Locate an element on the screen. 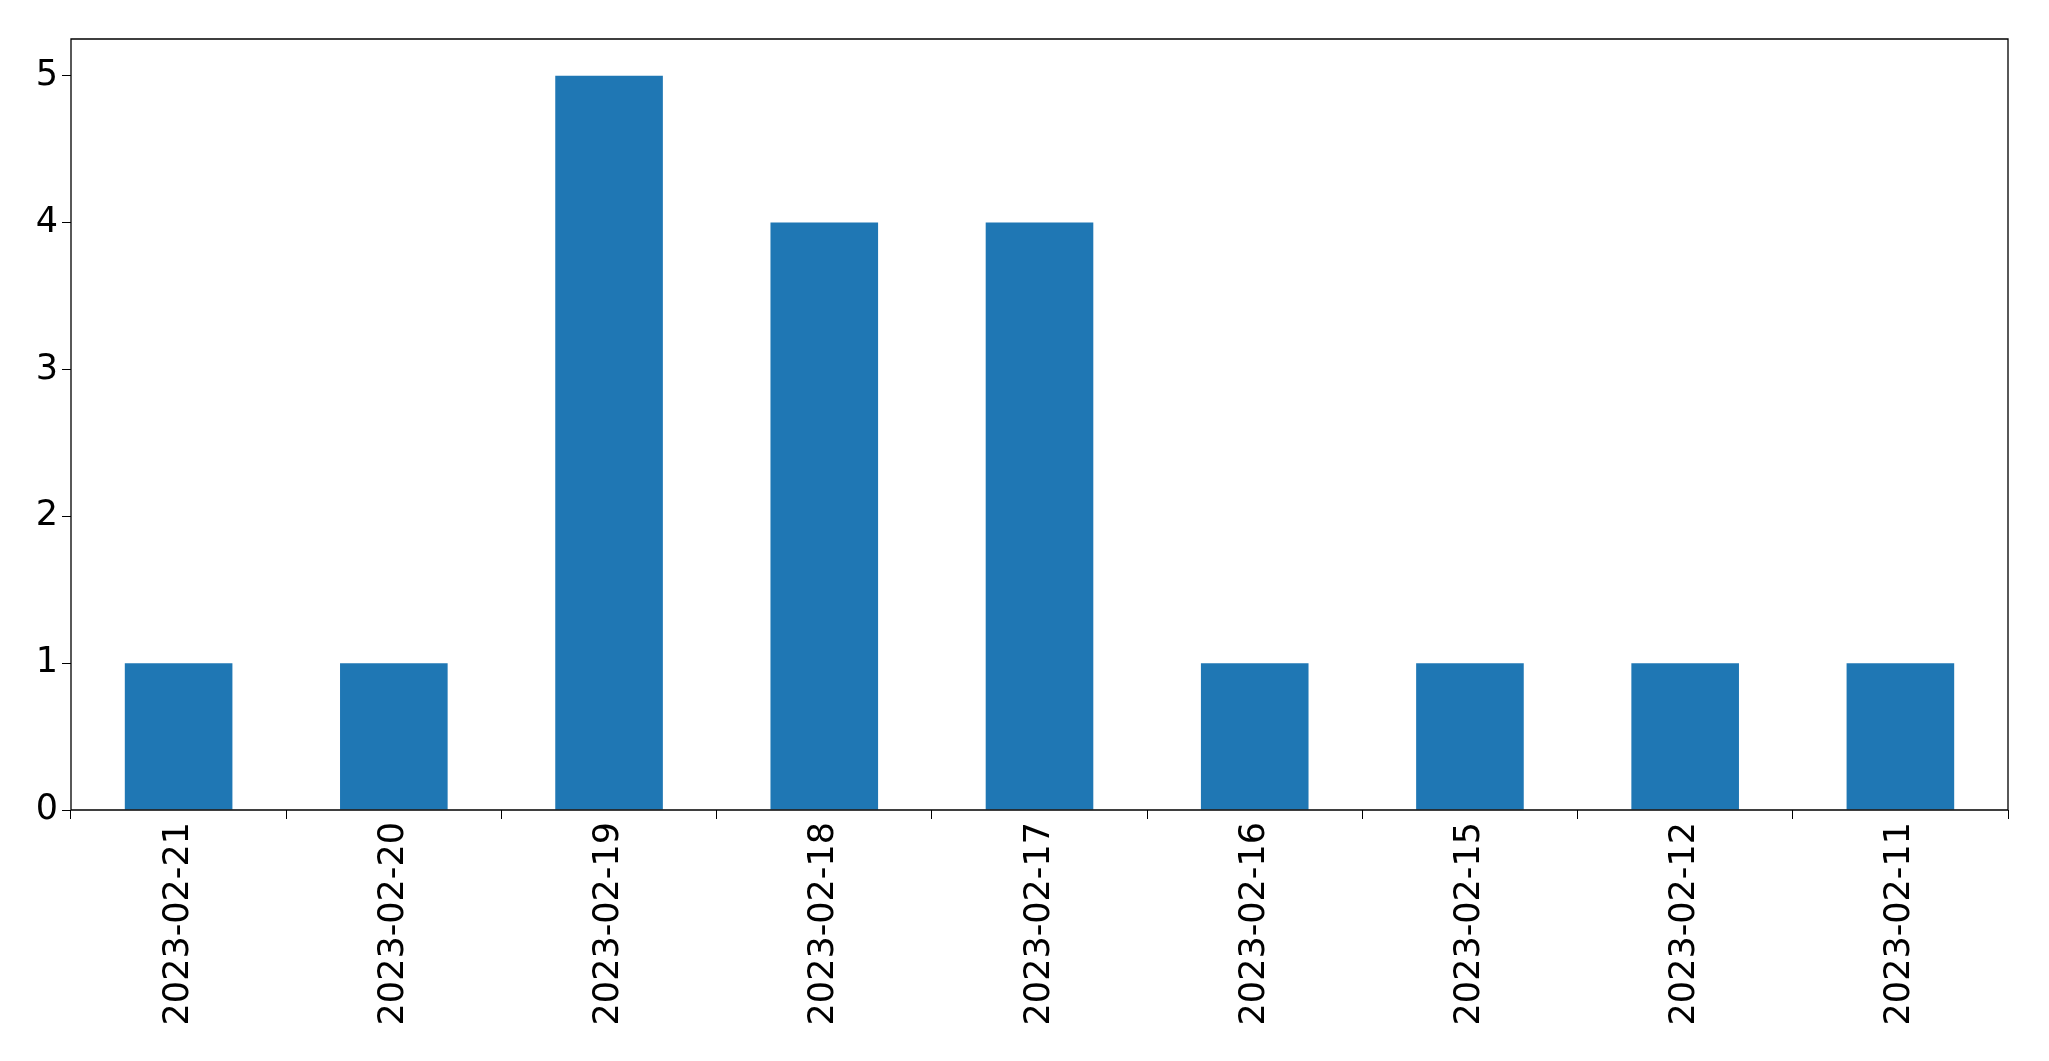 Image resolution: width=2049 pixels, height=1061 pixels. x-tick-label: 2023-02-18 is located at coordinates (821, 924).